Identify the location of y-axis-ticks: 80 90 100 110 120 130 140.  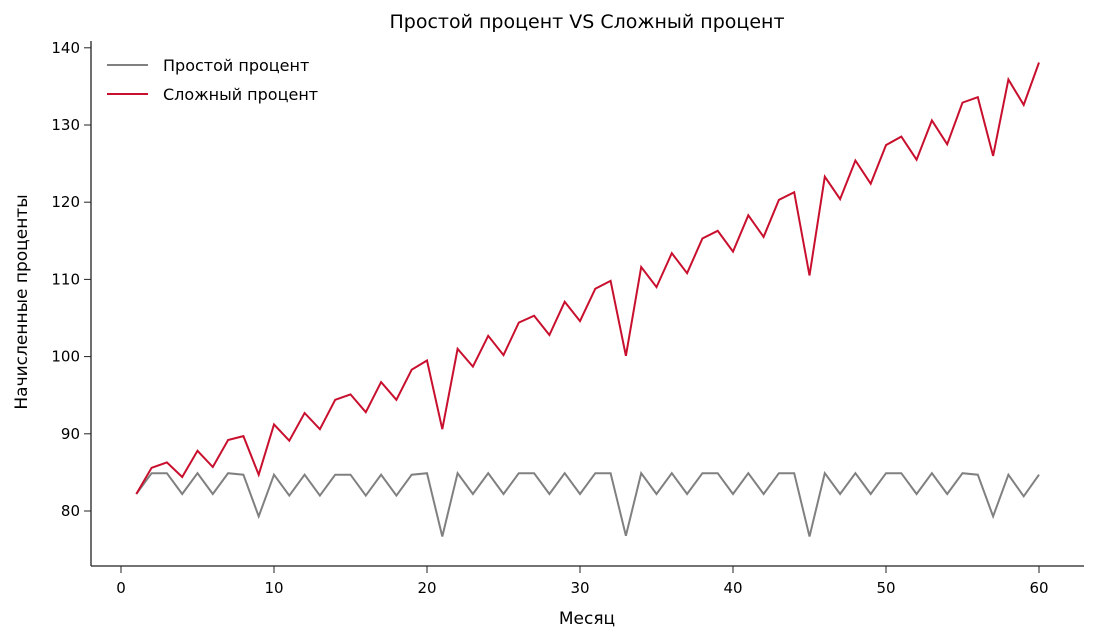
(71, 279).